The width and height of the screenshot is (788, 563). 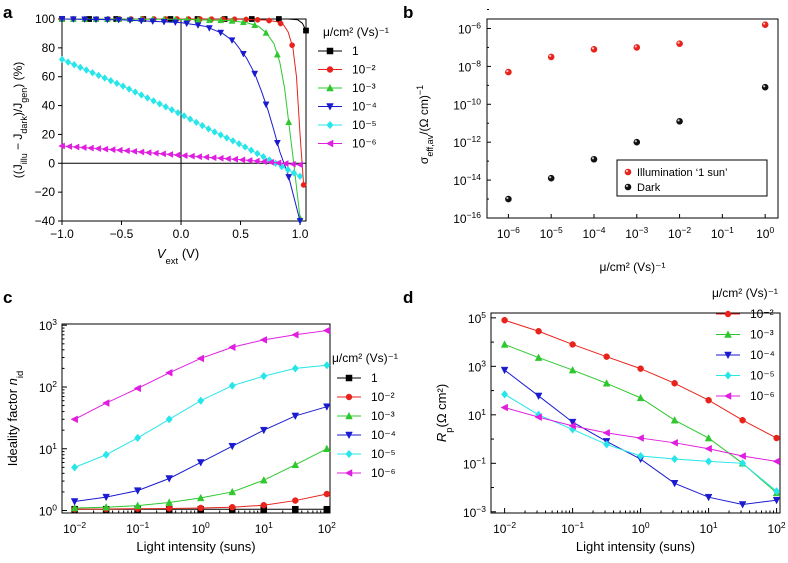 What do you see at coordinates (460, 105) in the screenshot?
I see `panel-b-ytick-label-base: 10` at bounding box center [460, 105].